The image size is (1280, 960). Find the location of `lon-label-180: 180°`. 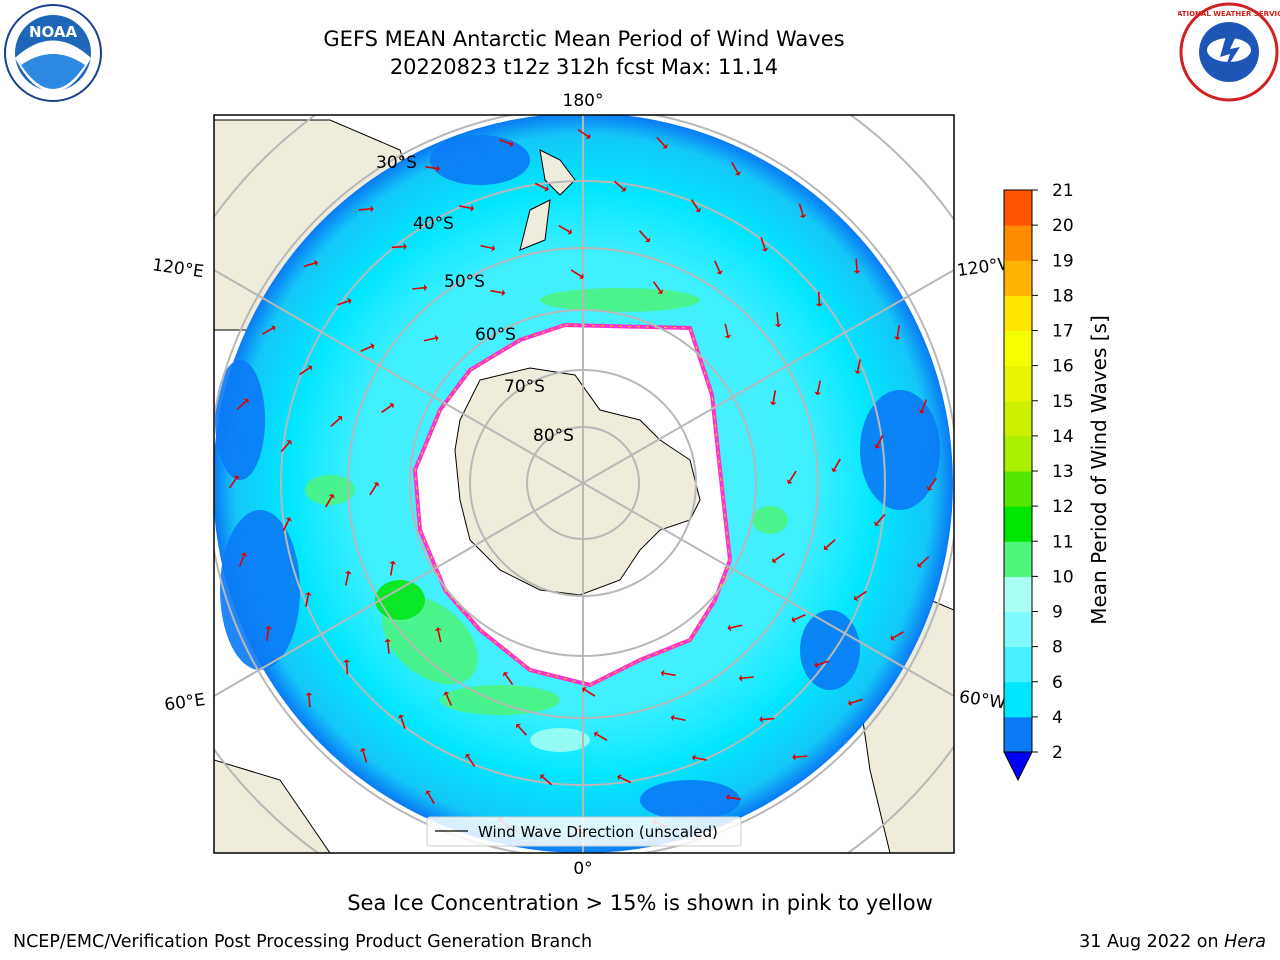

lon-label-180: 180° is located at coordinates (583, 101).